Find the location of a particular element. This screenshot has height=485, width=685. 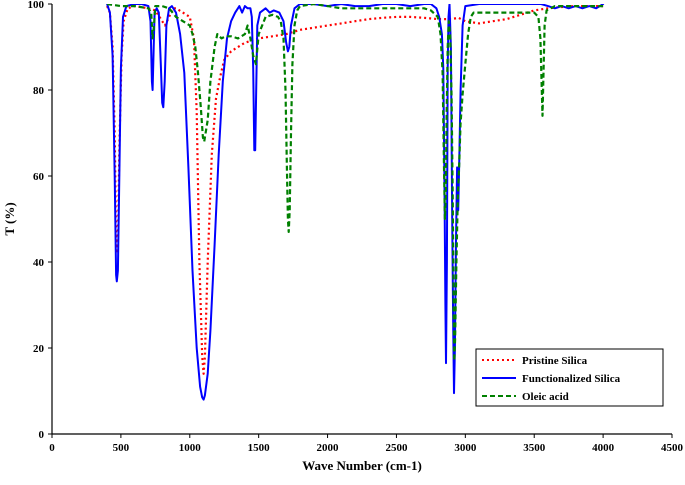

x-tick-label: 4500 is located at coordinates (672, 448).